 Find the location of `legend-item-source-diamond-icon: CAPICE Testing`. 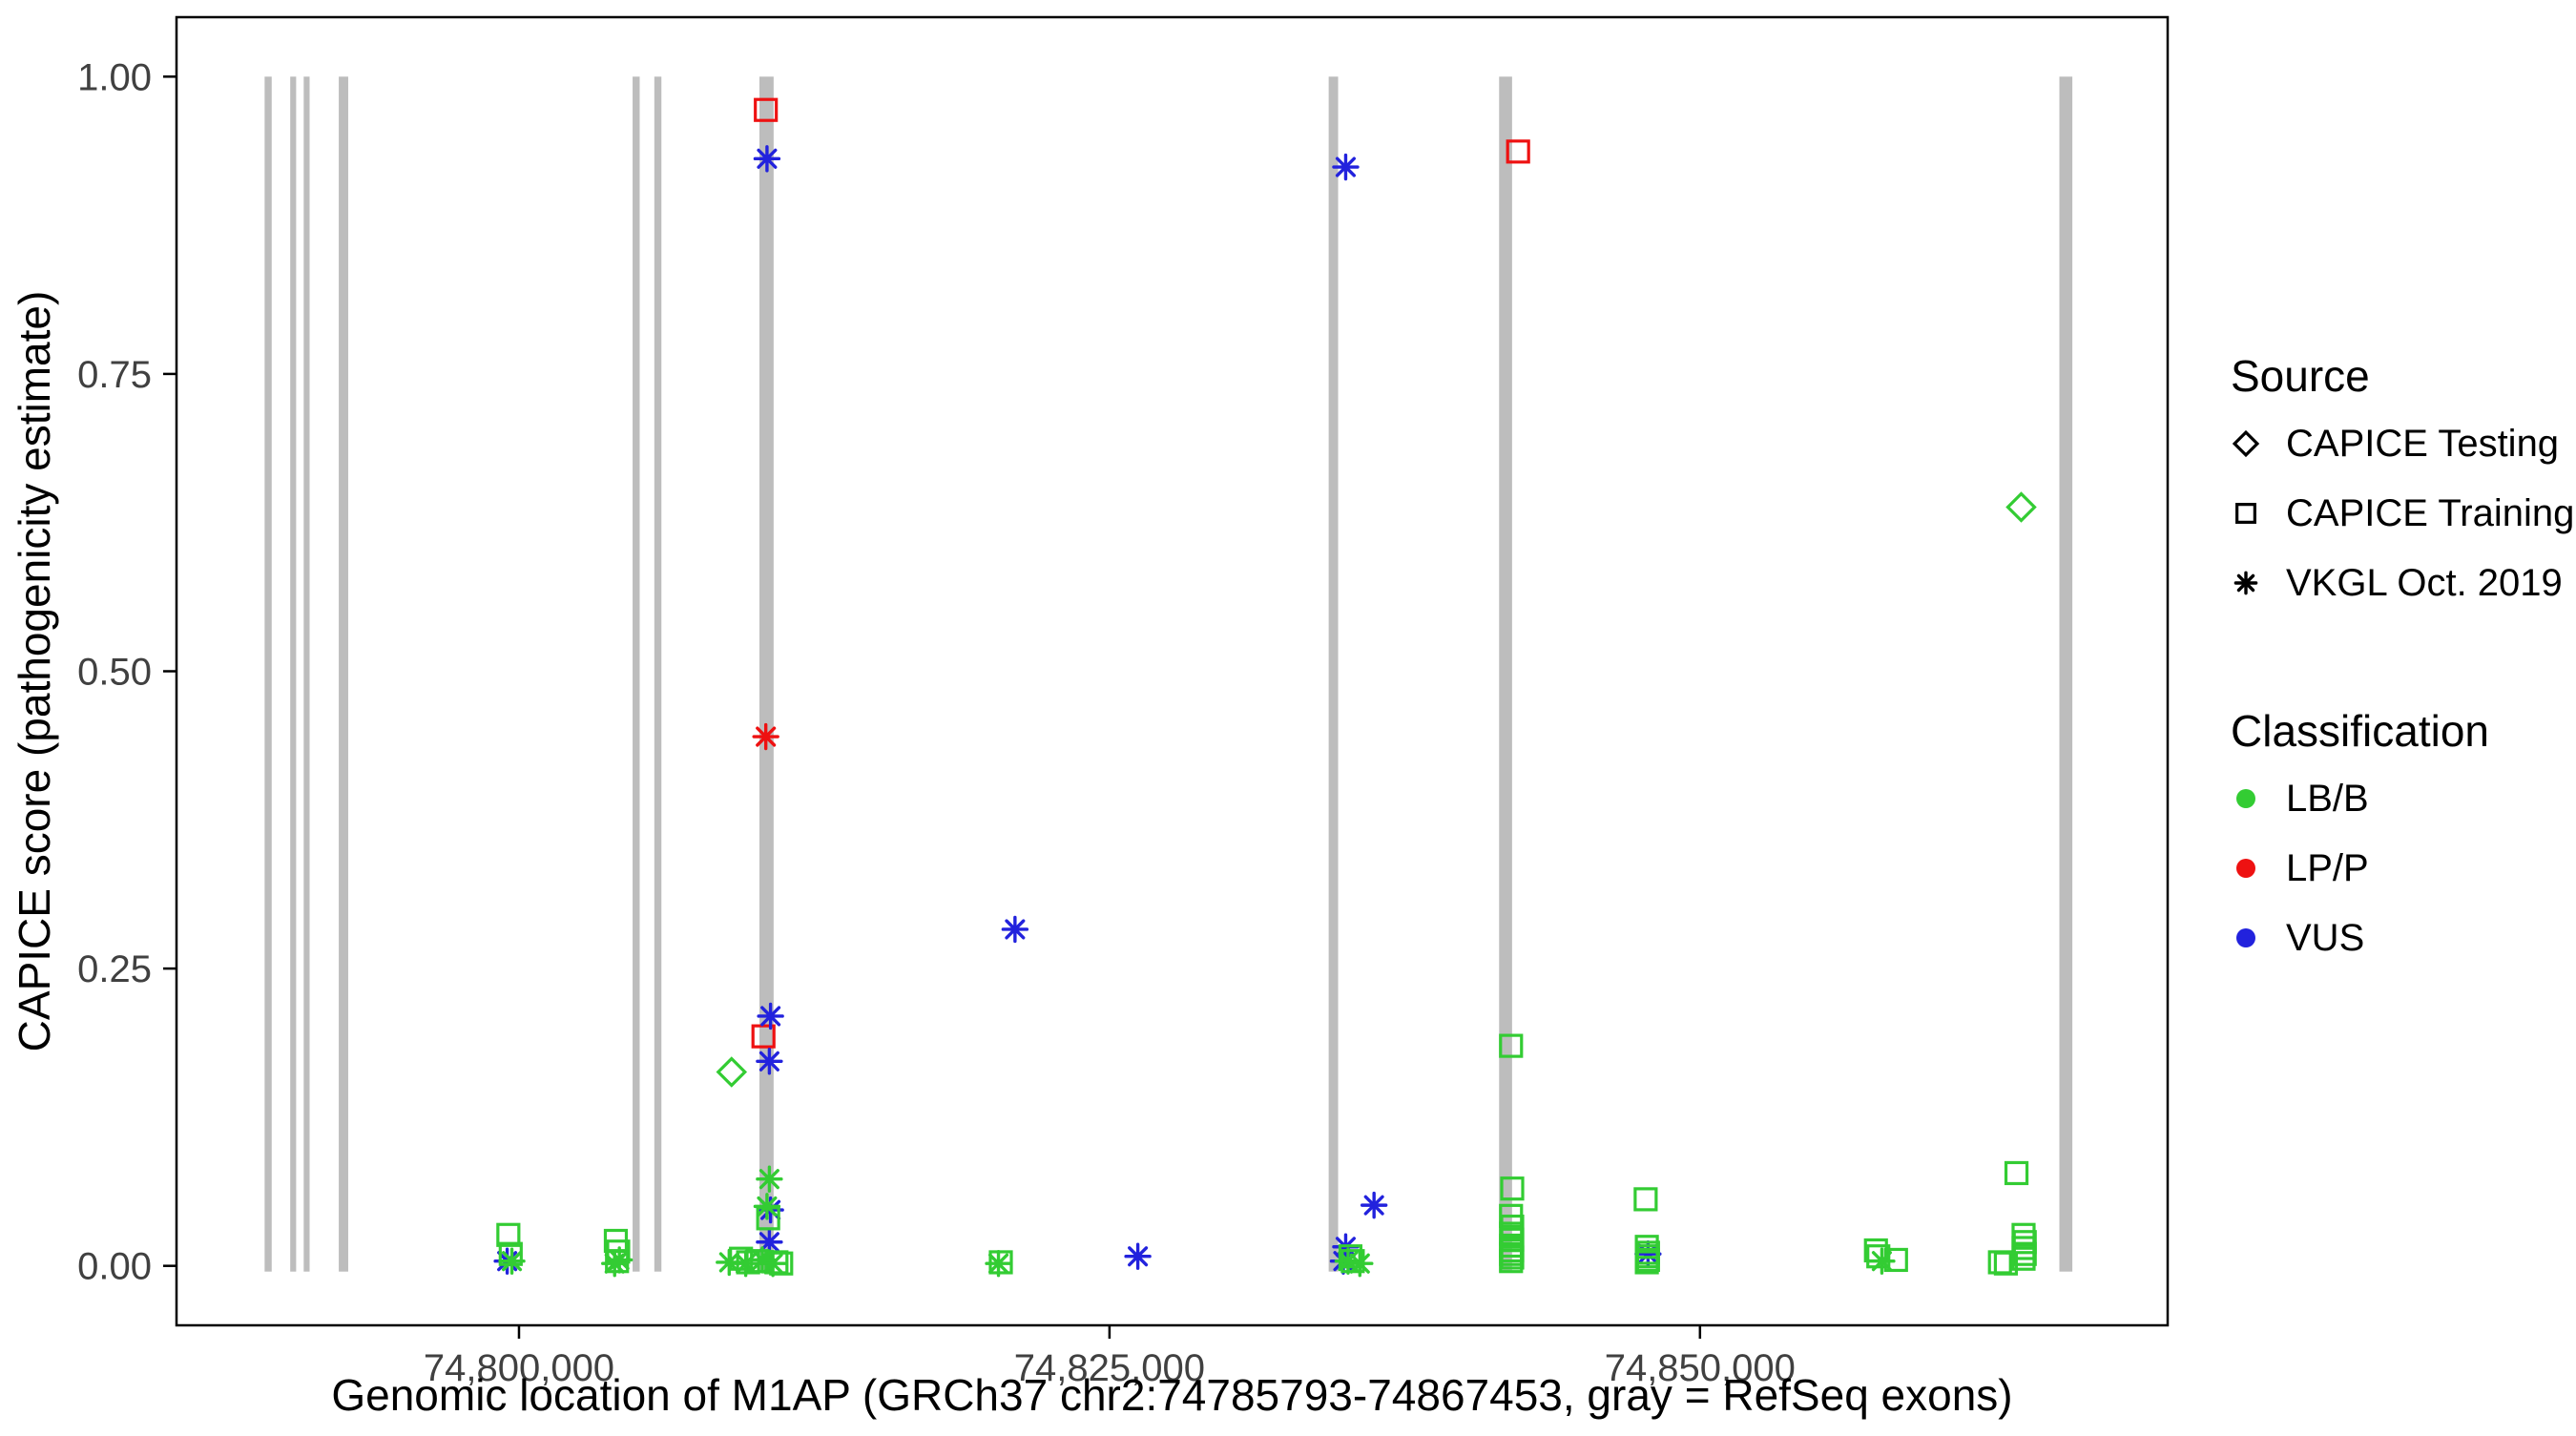

legend-item-source-diamond-icon: CAPICE Testing is located at coordinates (2395, 444).